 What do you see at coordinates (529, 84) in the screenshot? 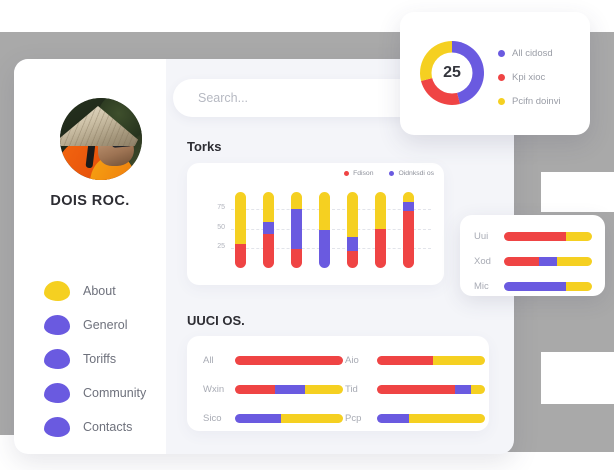
I see `donut-legend: All cidosd Kpi xioc Pcifn doinvi` at bounding box center [529, 84].